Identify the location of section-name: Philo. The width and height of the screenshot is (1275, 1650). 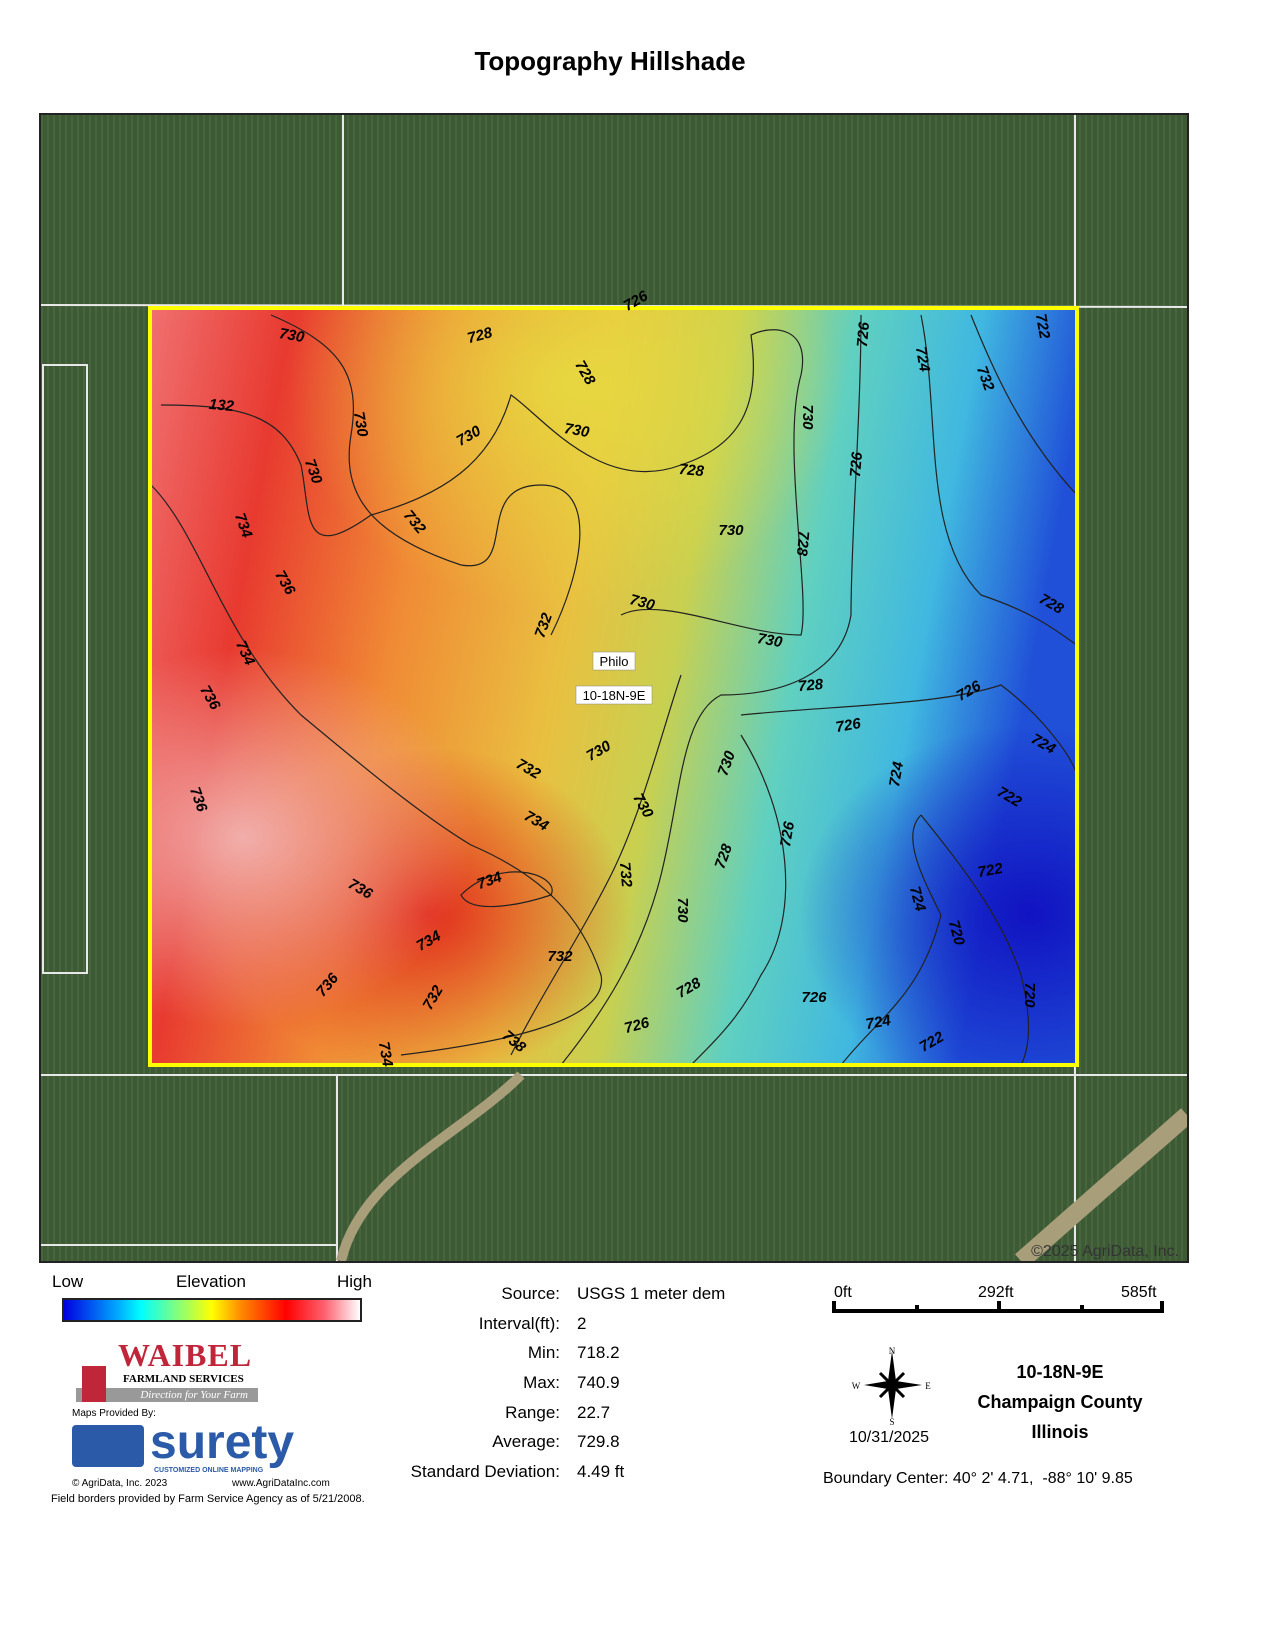
(614, 661).